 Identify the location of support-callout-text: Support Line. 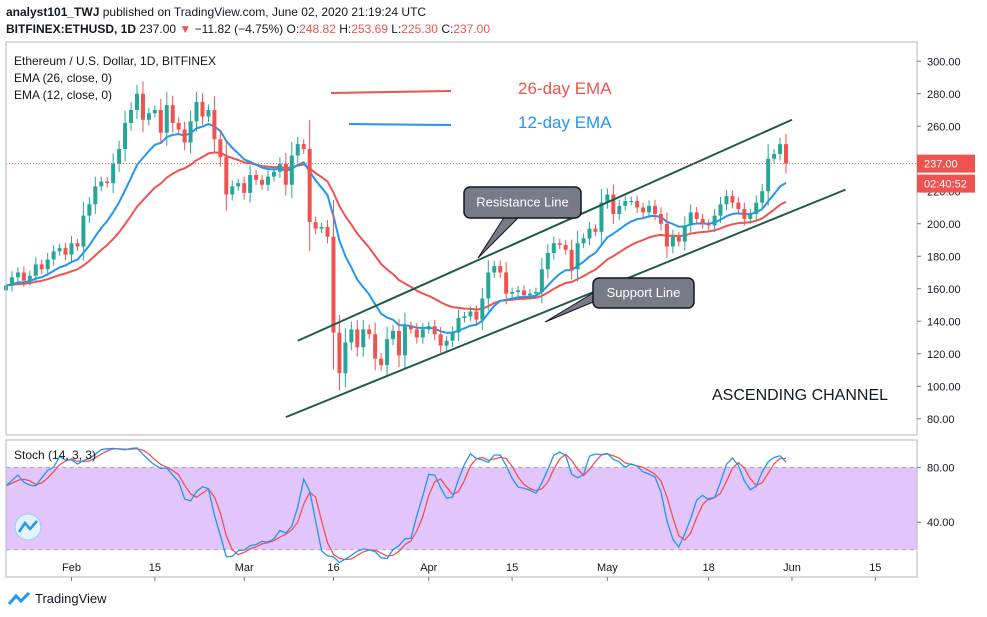
(644, 292).